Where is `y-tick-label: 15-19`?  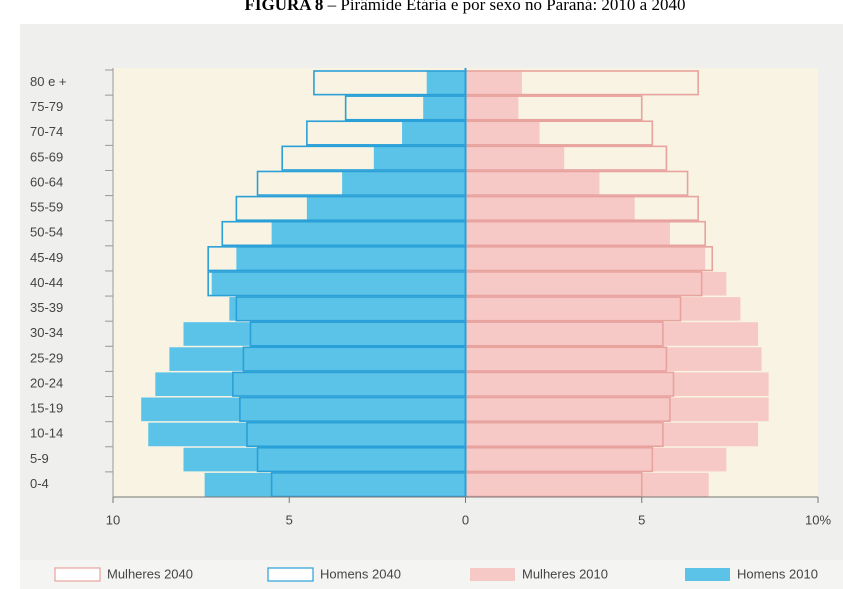
y-tick-label: 15-19 is located at coordinates (46, 408).